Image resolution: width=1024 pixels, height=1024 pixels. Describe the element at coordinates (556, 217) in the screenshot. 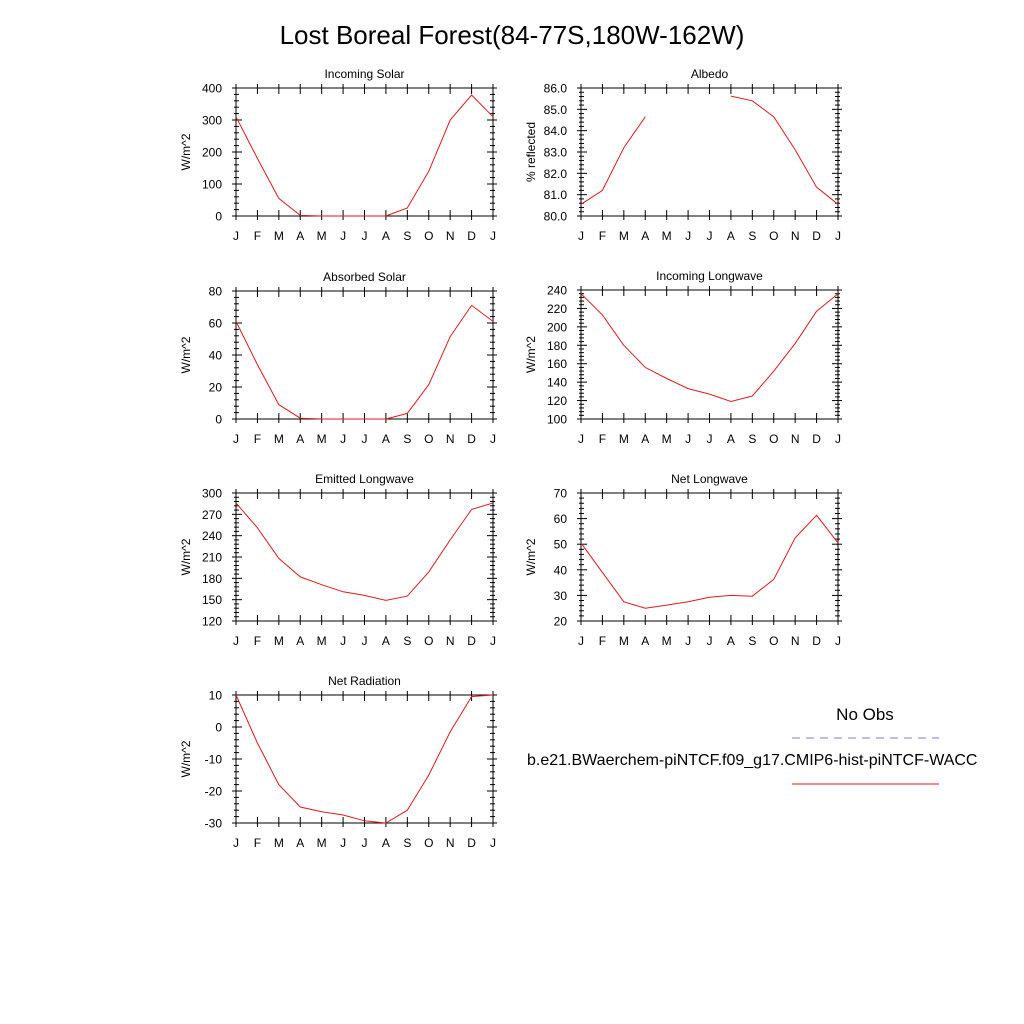

I see `y-tick-label: 80.0` at that location.